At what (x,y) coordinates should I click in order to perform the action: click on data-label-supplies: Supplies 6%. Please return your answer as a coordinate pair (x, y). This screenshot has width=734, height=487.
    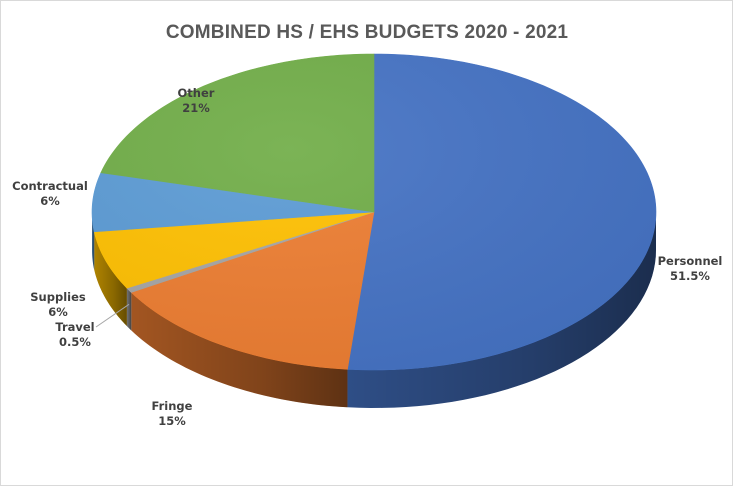
    Looking at the image, I should click on (58, 304).